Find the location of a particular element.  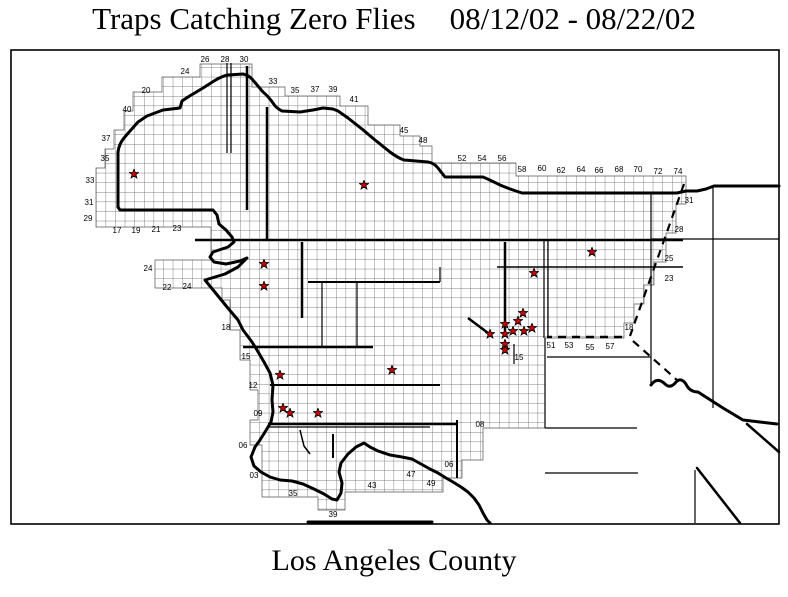

grid-number-label: 56 is located at coordinates (502, 158).